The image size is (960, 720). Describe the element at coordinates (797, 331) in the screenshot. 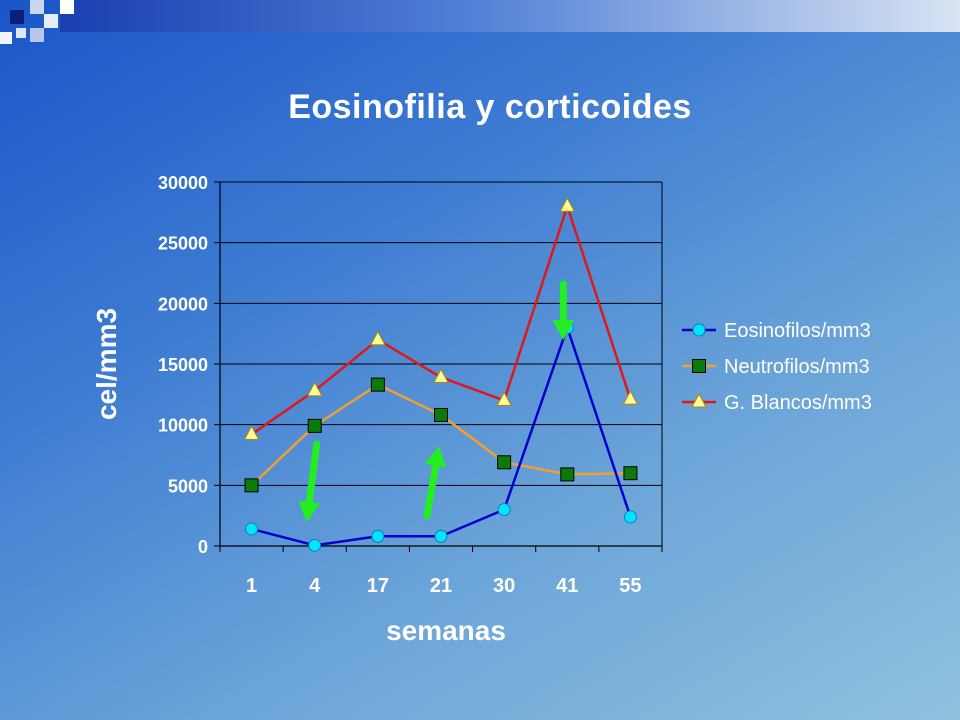

I see `legend-label: Eosinofilos/mm3` at that location.